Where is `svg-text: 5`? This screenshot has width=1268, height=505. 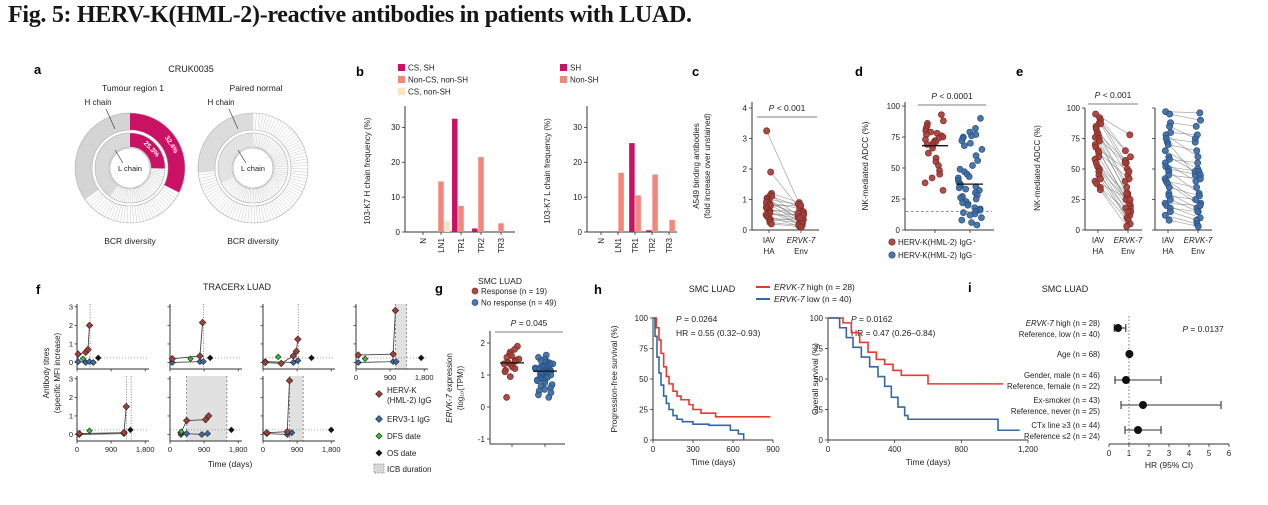
svg-text: 5 is located at coordinates (1209, 453).